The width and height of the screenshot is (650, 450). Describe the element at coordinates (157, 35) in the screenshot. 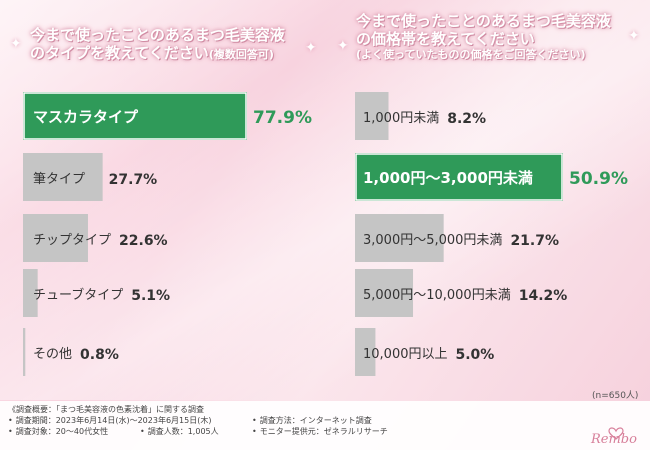

I see `left-title-line1: 今まで使ったことのあるまつ毛美容液` at that location.